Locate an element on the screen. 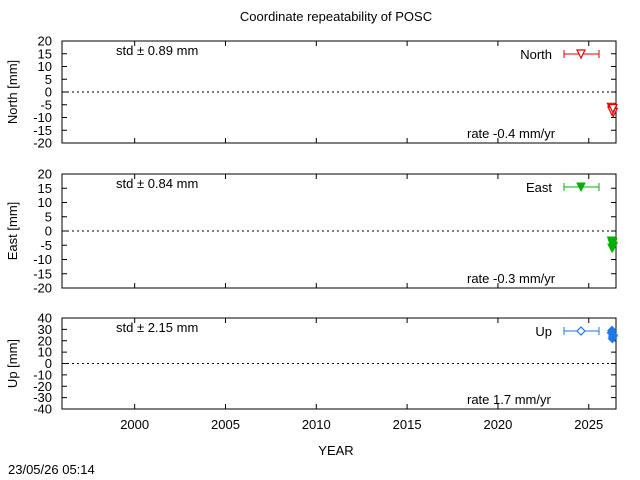 Image resolution: width=640 pixels, height=480 pixels. x-tick-label: 2000 is located at coordinates (134, 424).